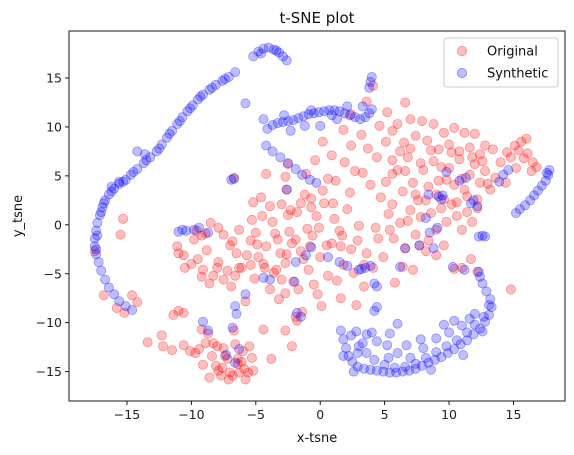 The width and height of the screenshot is (574, 455). I want to click on x-tick-label: −10, so click(191, 414).